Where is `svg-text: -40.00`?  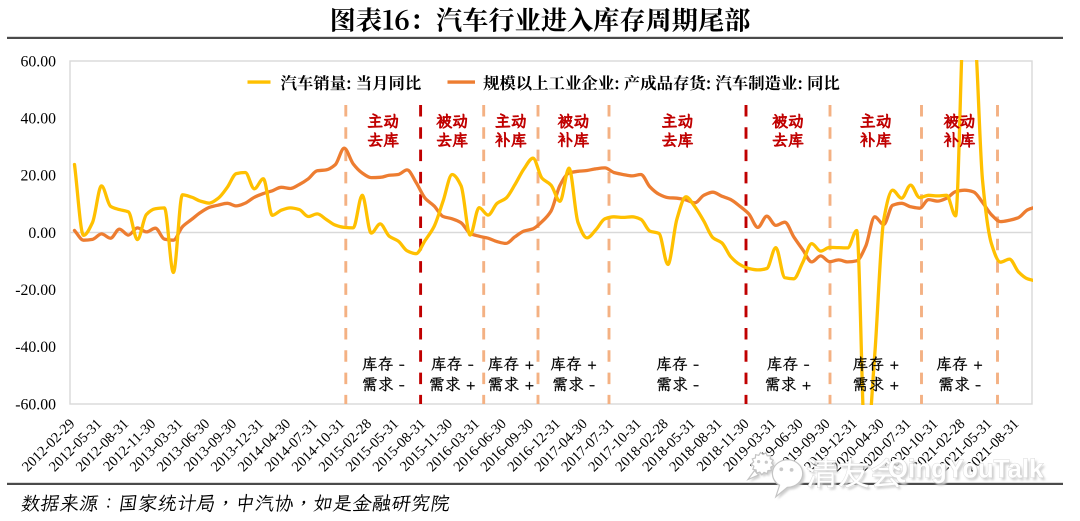
svg-text: -40.00 is located at coordinates (35, 347).